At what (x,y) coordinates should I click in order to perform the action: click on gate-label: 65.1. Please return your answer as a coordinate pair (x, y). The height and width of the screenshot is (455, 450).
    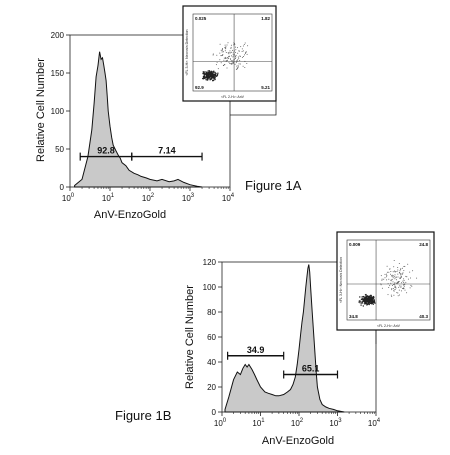
    Looking at the image, I should click on (311, 369).